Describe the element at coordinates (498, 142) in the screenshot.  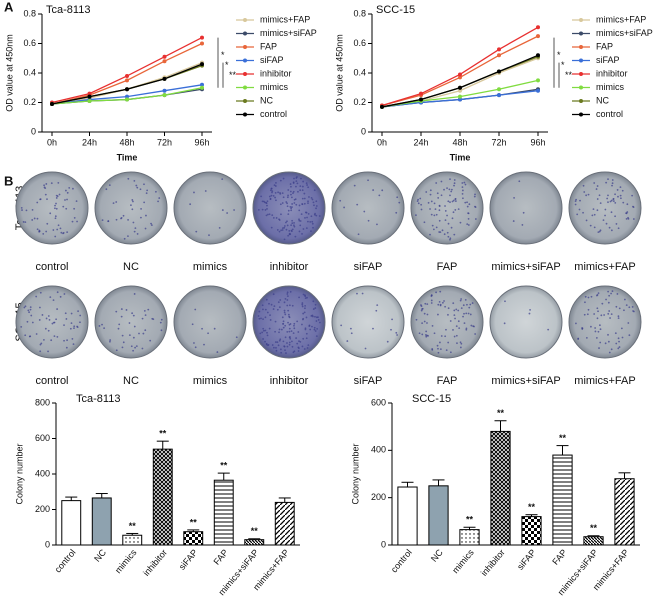
I see `x-tick-label: 72h` at that location.